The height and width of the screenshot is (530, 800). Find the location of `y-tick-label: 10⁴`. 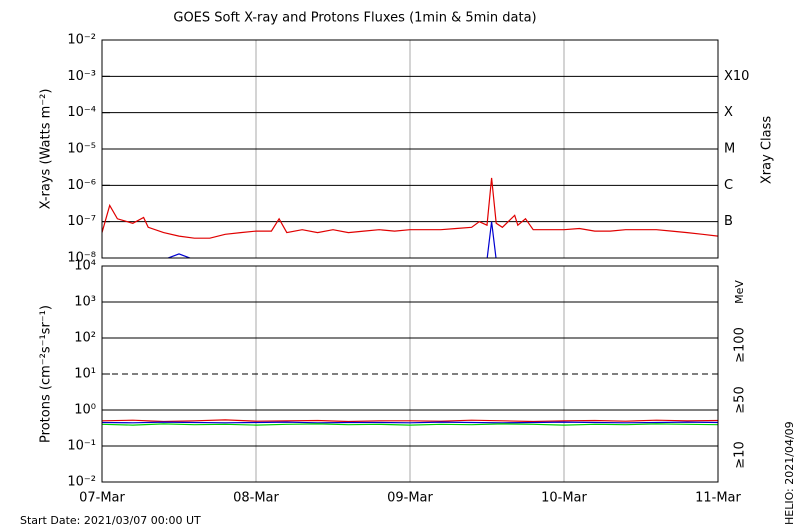

y-tick-label: 10⁴ is located at coordinates (85, 266).